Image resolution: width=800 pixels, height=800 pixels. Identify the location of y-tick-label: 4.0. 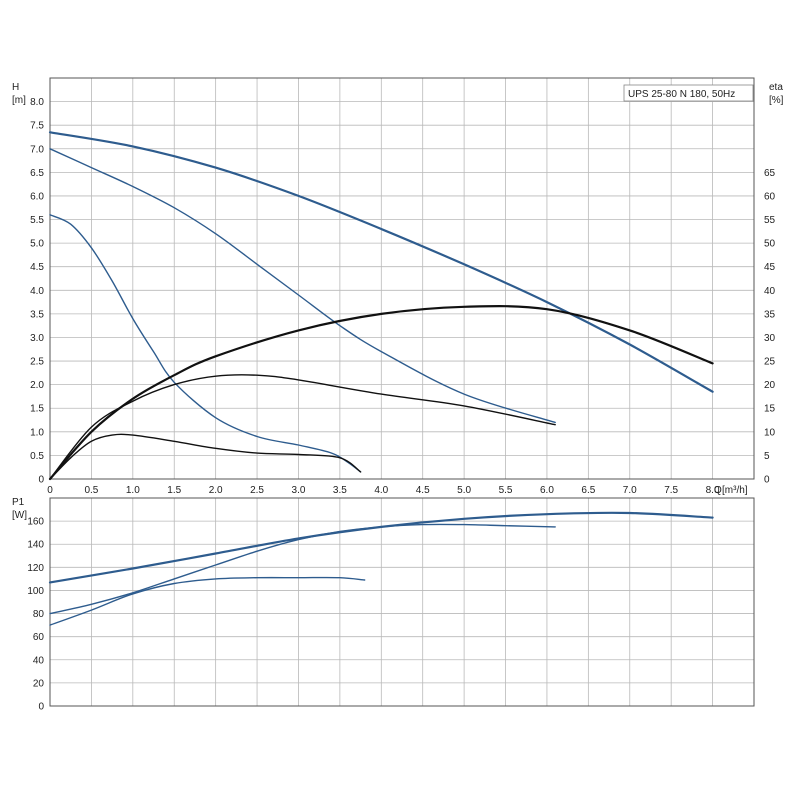
(37, 291).